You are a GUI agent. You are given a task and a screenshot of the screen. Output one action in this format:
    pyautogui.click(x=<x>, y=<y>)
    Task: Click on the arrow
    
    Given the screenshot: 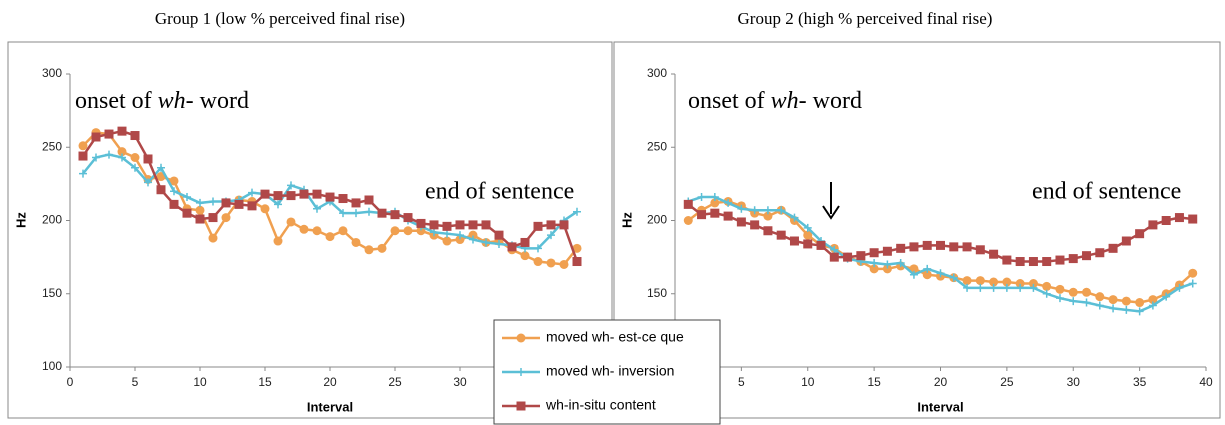 What is the action you would take?
    pyautogui.click(x=831, y=201)
    